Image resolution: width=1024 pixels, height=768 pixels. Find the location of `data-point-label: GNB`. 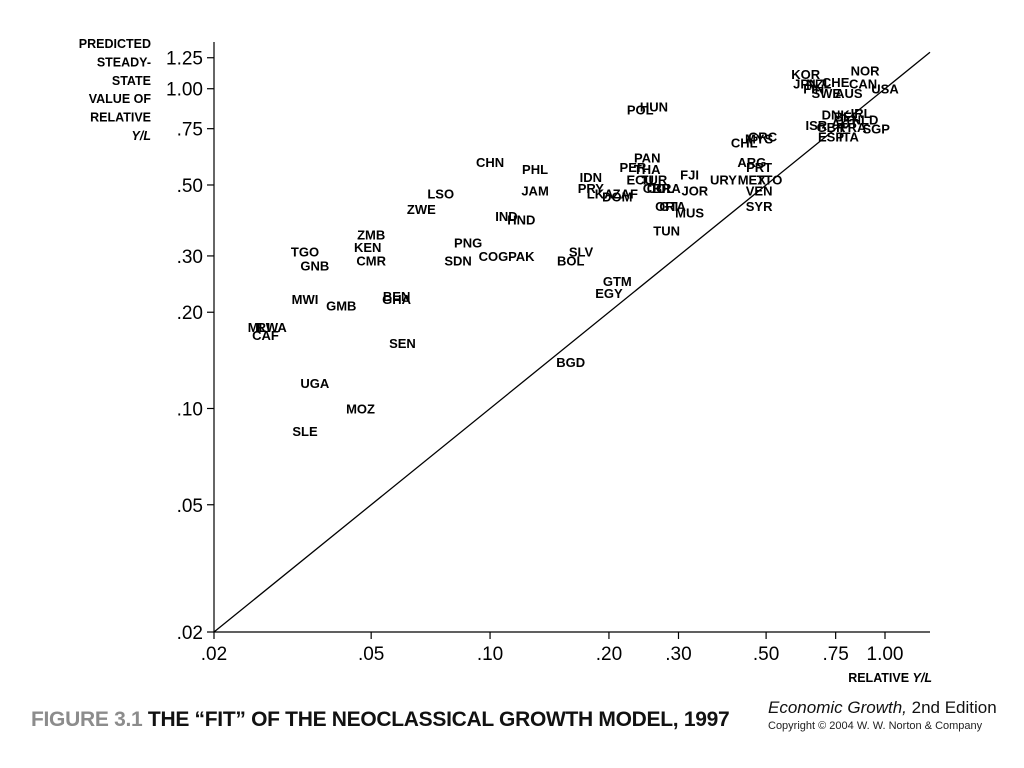

data-point-label: GNB is located at coordinates (314, 266).